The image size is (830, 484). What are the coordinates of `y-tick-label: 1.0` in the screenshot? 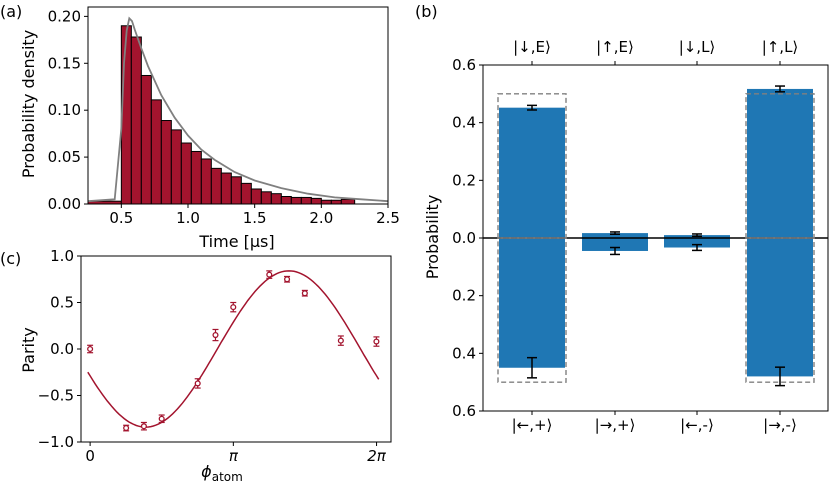 It's located at (62, 256).